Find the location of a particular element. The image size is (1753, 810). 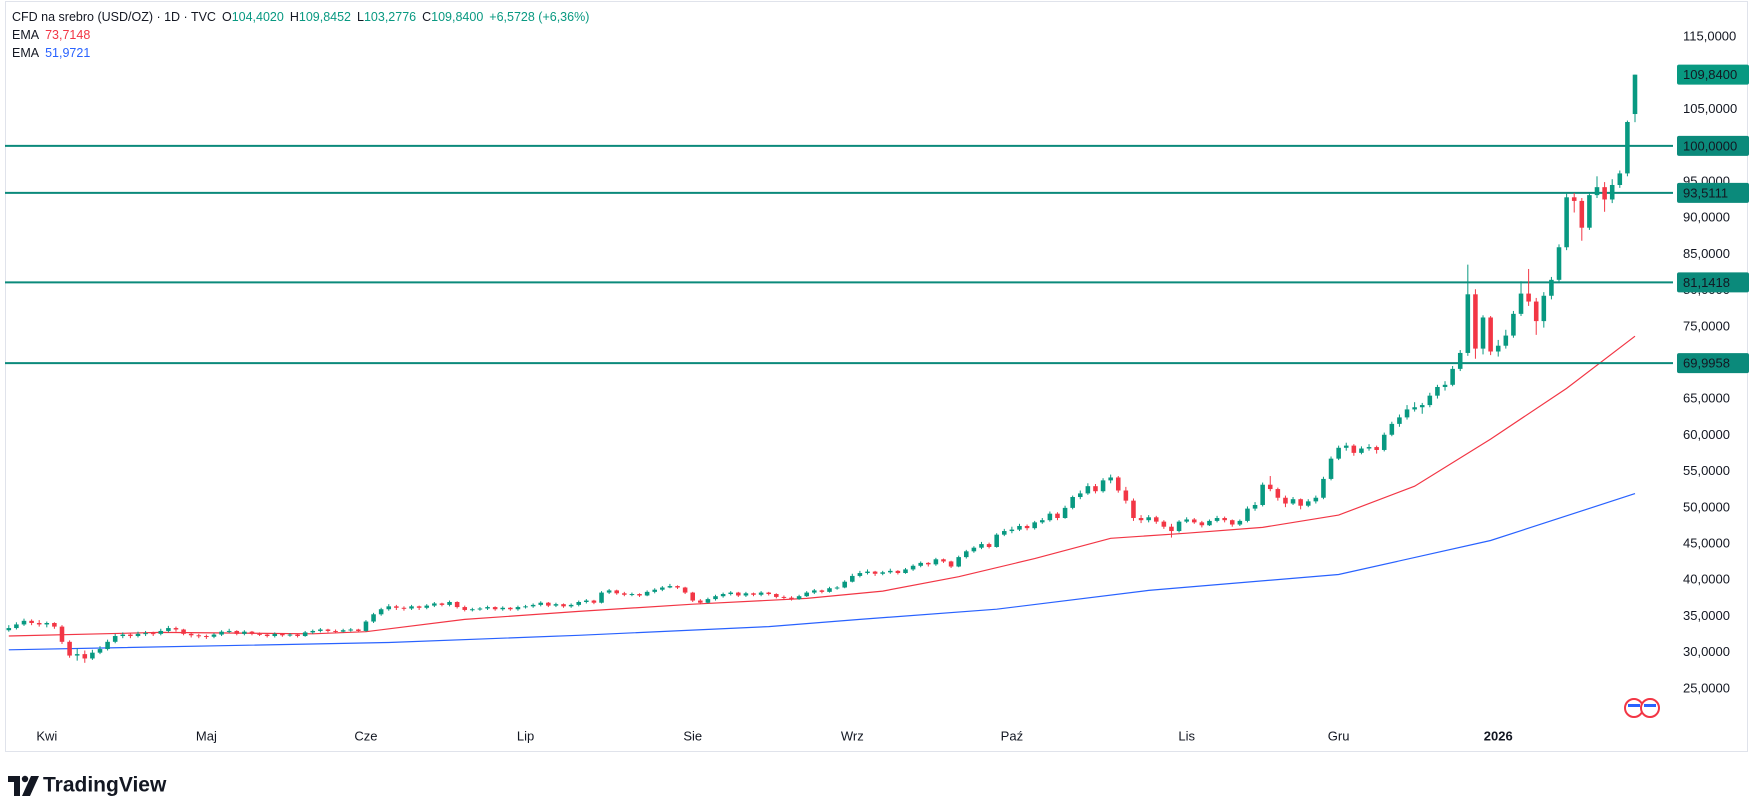

flag-icon is located at coordinates (1650, 708).